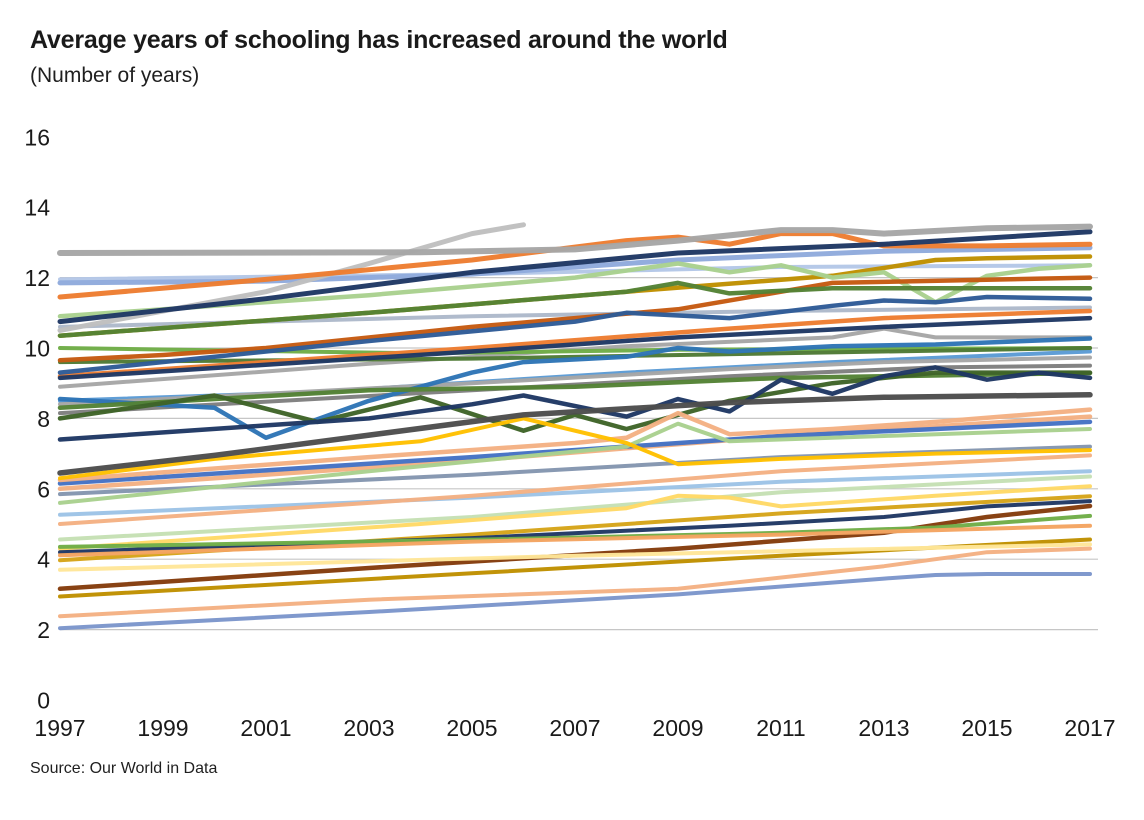  Describe the element at coordinates (575, 517) in the screenshot. I see `line-lightgold-bump` at that location.